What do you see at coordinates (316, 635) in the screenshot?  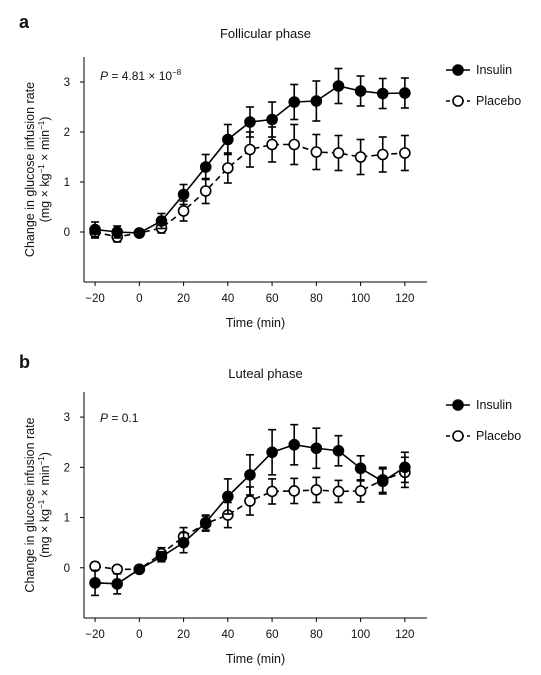 I see `x-tick-label: 80` at bounding box center [316, 635].